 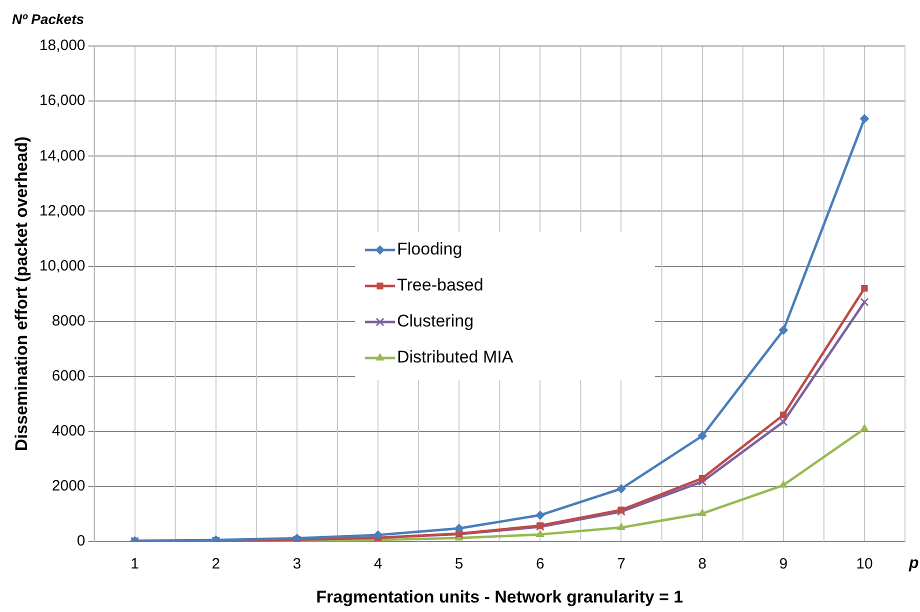 I want to click on x-tick-label: 7, so click(x=621, y=564).